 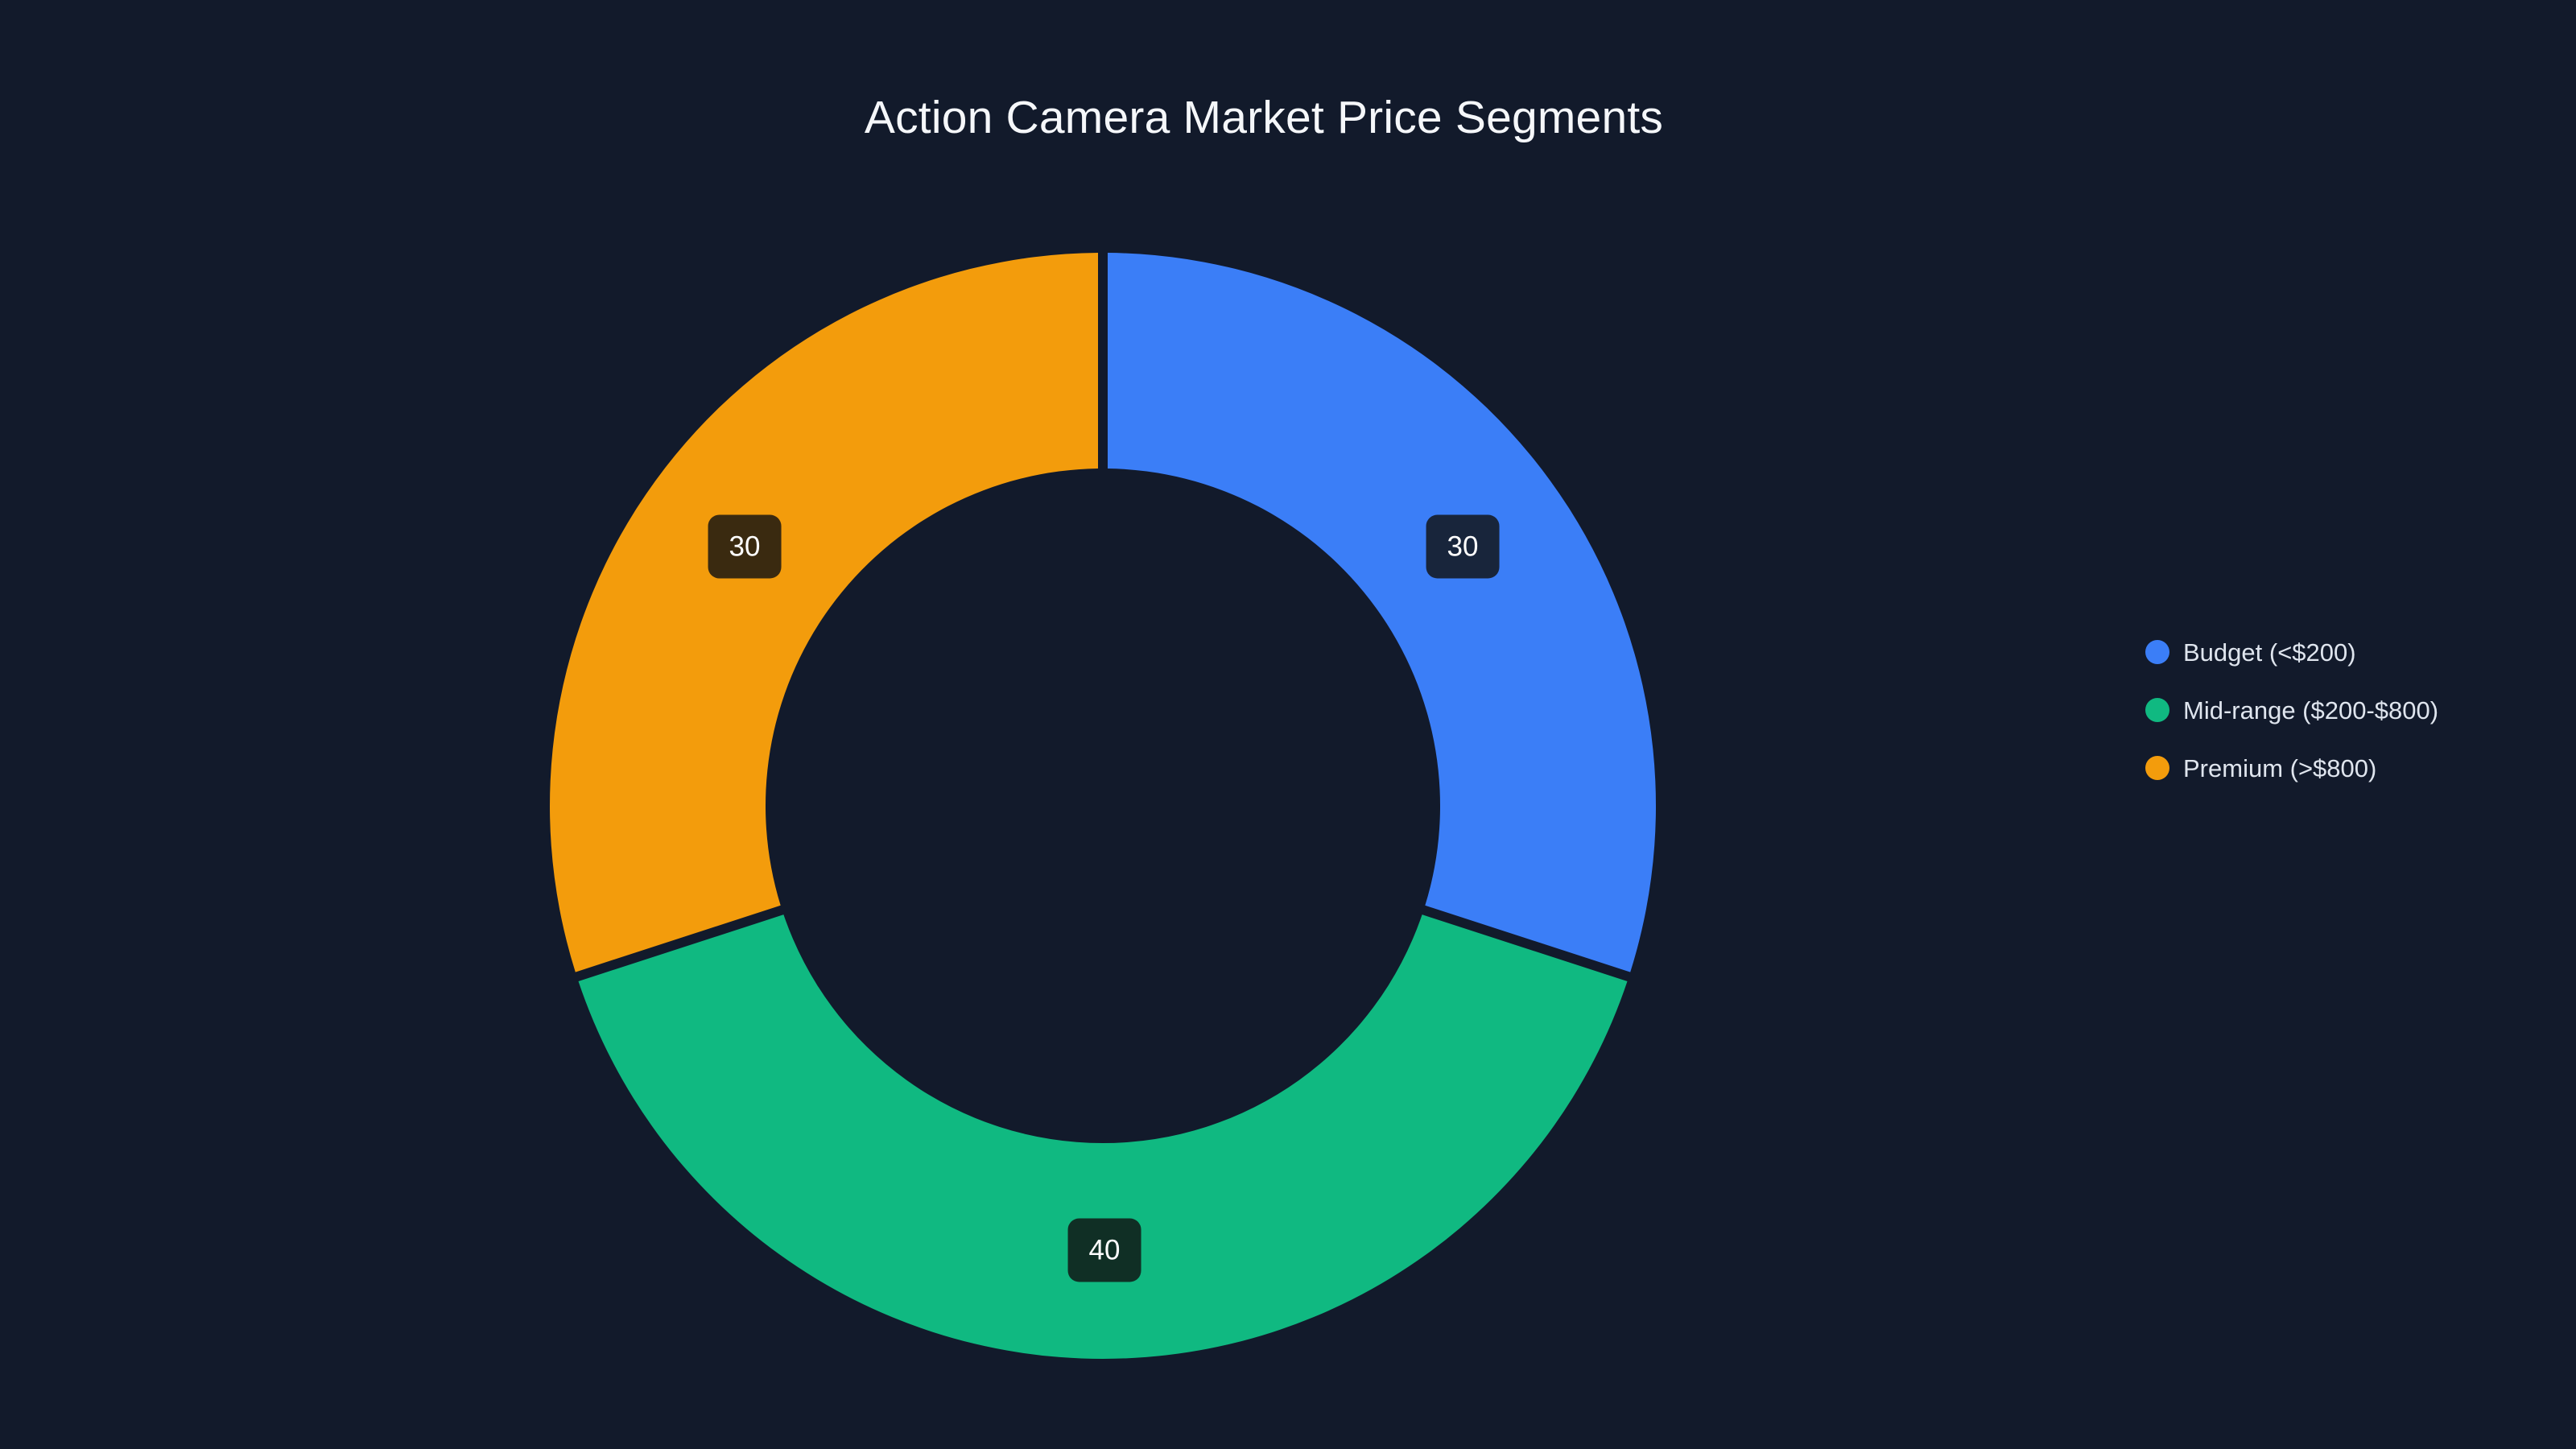 I want to click on legend-item-label: Budget (<$200), so click(x=2269, y=652).